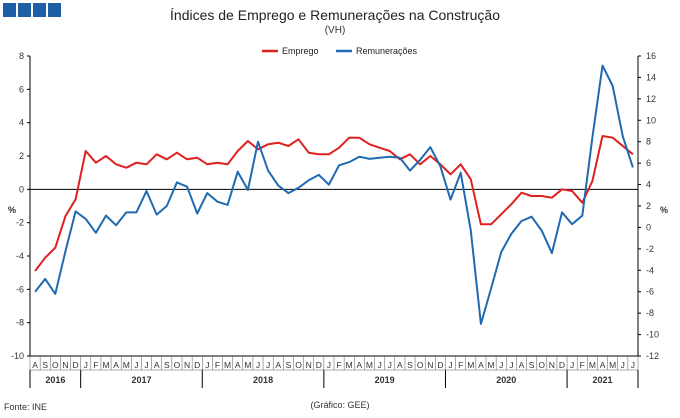 The width and height of the screenshot is (680, 418). Describe the element at coordinates (651, 120) in the screenshot. I see `right-tick-label: 10` at that location.